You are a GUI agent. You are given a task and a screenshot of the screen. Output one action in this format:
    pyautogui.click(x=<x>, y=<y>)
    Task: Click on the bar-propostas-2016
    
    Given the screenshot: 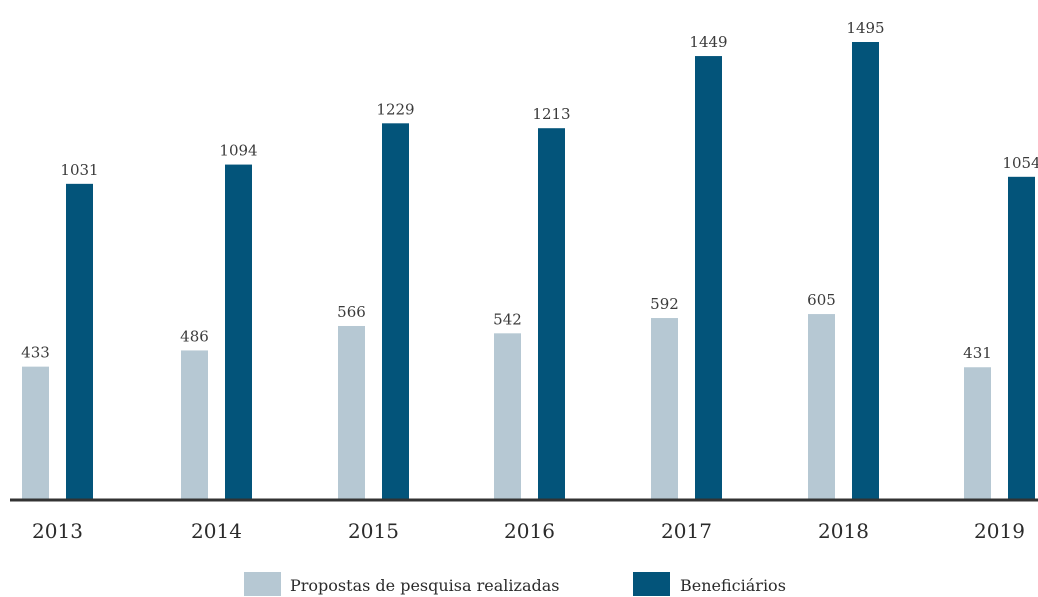 What is the action you would take?
    pyautogui.click(x=507, y=416)
    